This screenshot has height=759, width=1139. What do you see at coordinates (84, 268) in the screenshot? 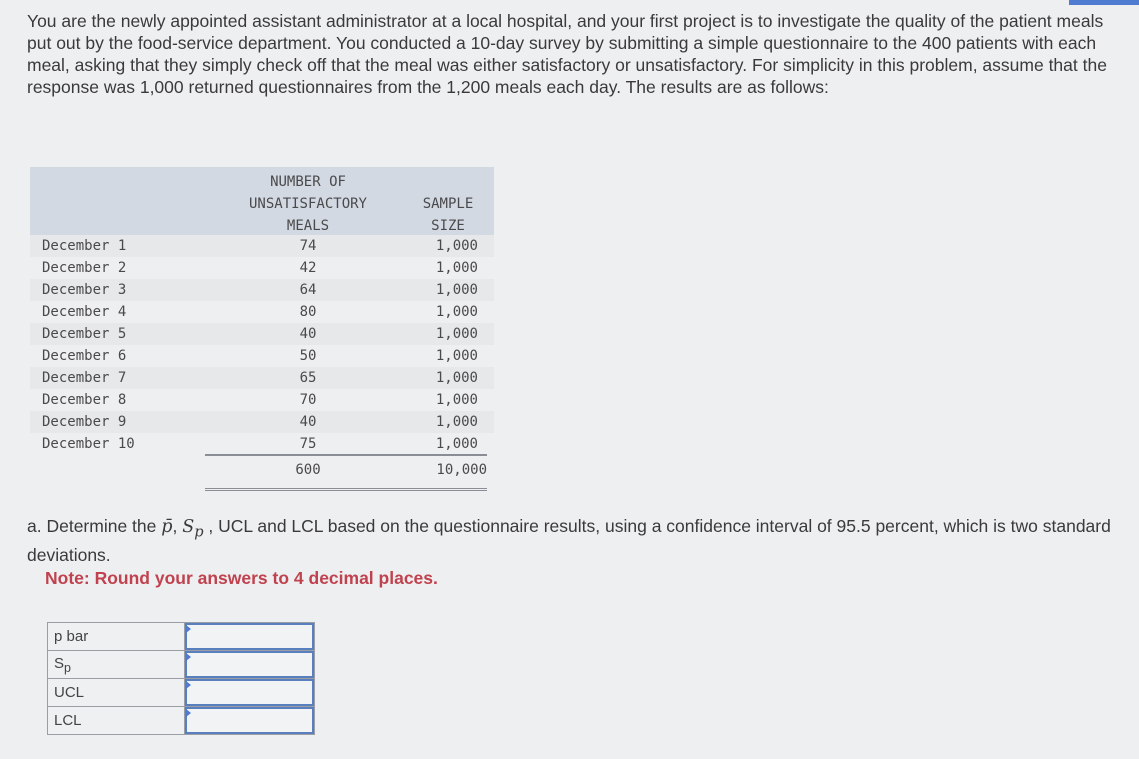
I see `date-cell: December 2` at bounding box center [84, 268].